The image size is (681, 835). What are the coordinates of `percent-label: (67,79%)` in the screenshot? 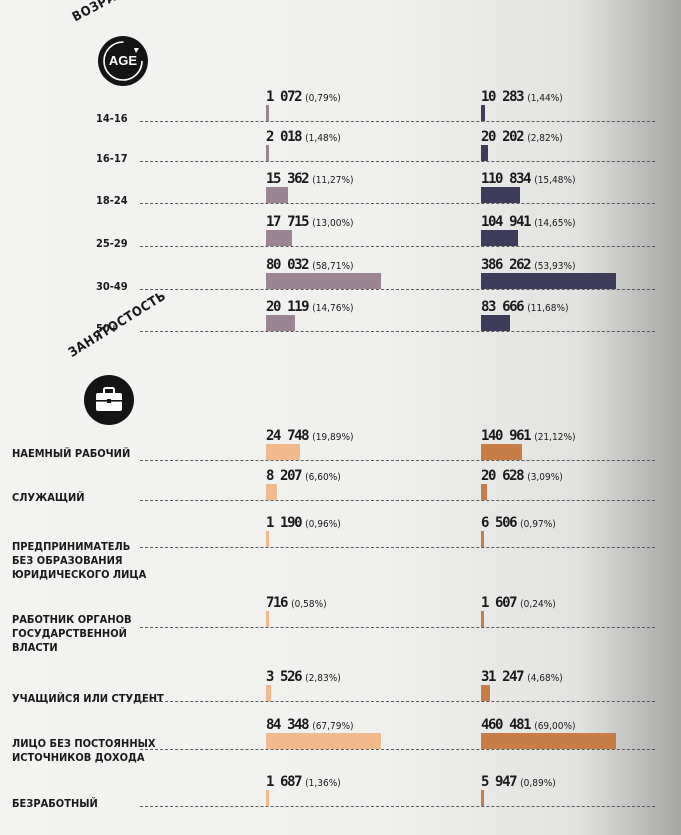 It's located at (333, 726).